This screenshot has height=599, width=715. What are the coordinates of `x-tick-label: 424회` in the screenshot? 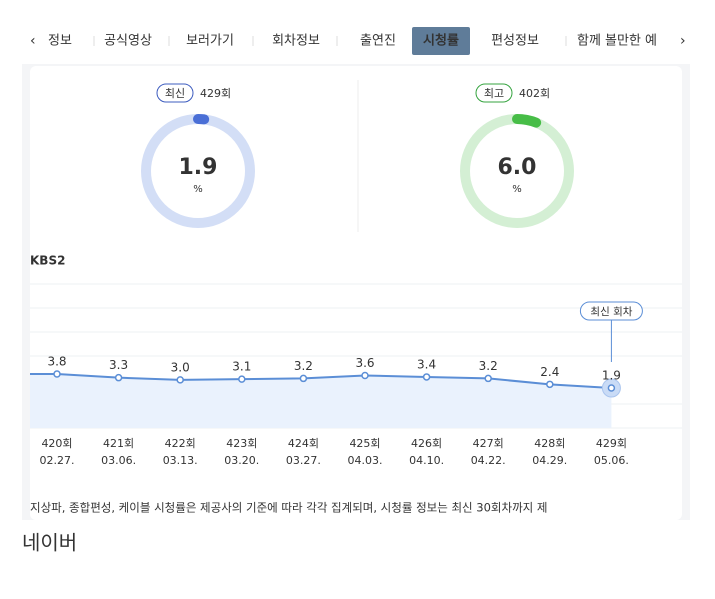 It's located at (303, 443).